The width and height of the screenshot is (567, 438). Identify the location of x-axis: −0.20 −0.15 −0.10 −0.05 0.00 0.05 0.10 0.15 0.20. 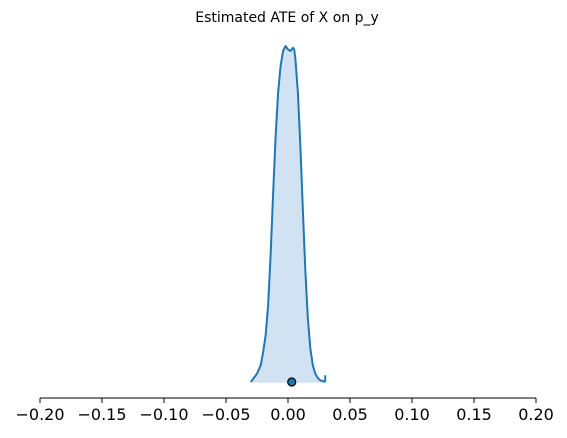
(284, 410).